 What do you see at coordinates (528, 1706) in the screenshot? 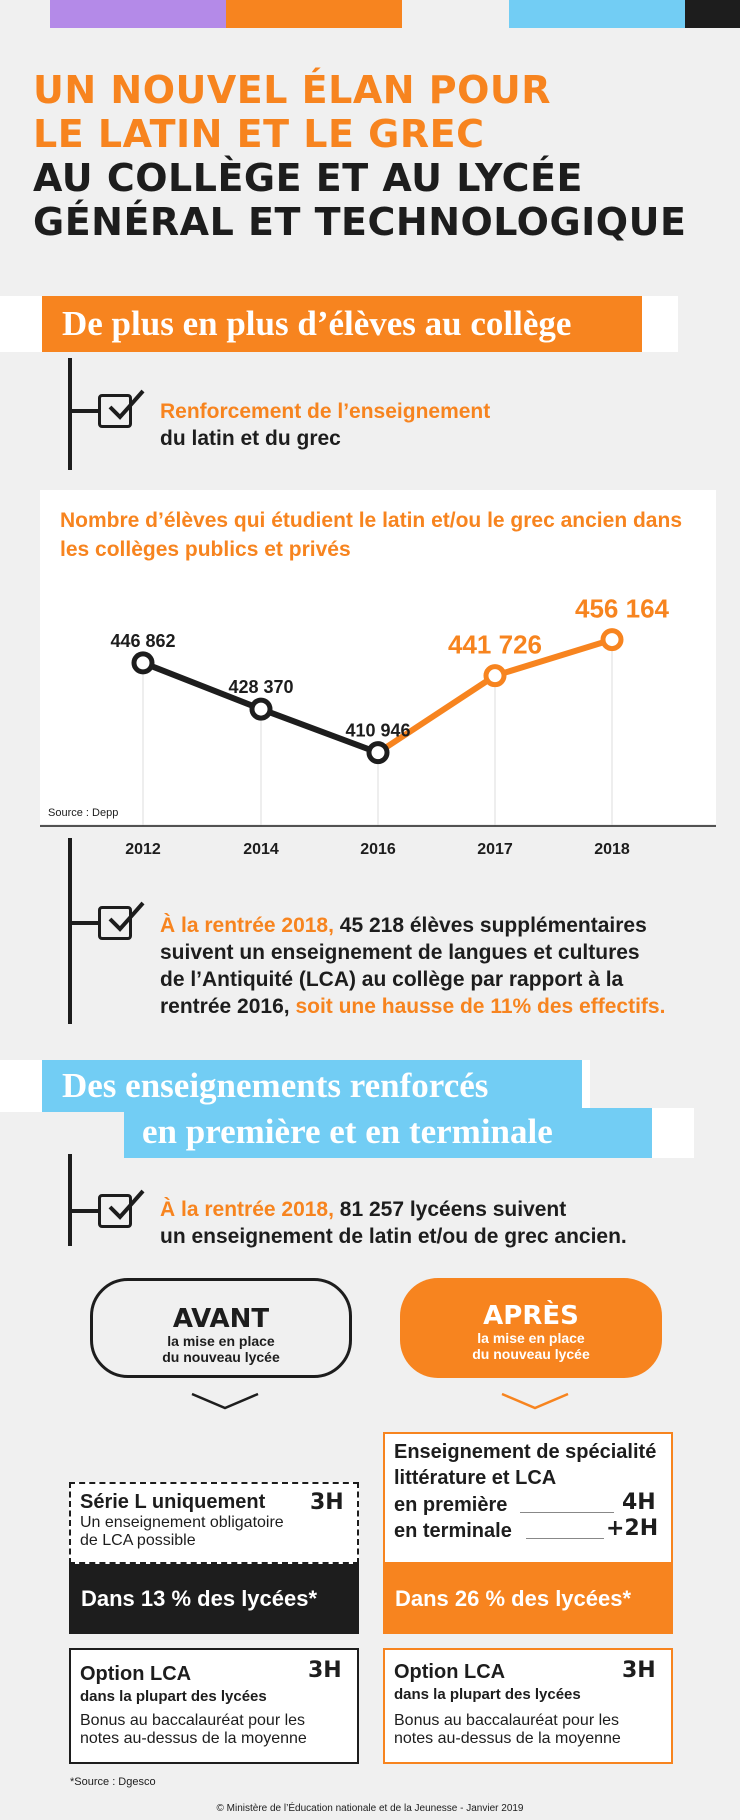
I see `apres-option-box` at bounding box center [528, 1706].